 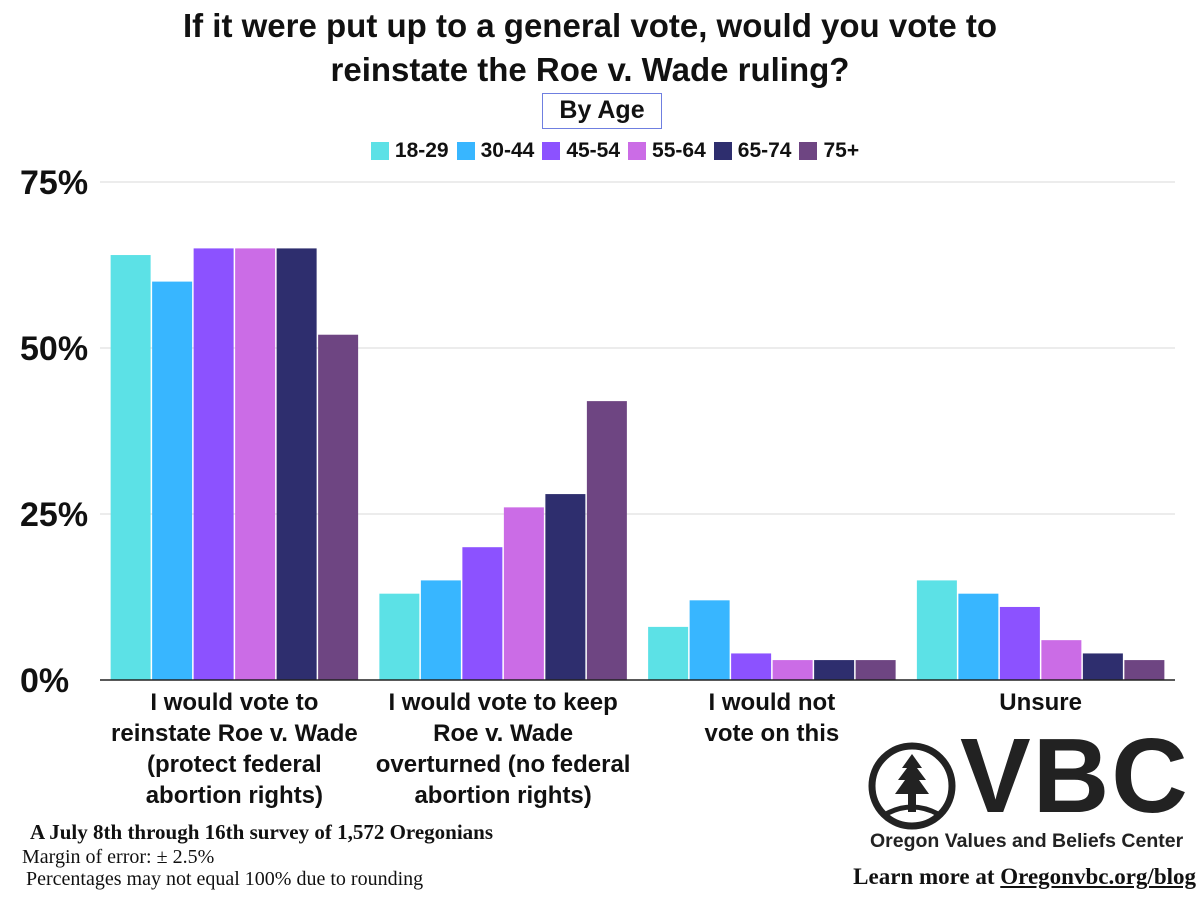 What do you see at coordinates (44, 681) in the screenshot?
I see `y-tick-label: 0%` at bounding box center [44, 681].